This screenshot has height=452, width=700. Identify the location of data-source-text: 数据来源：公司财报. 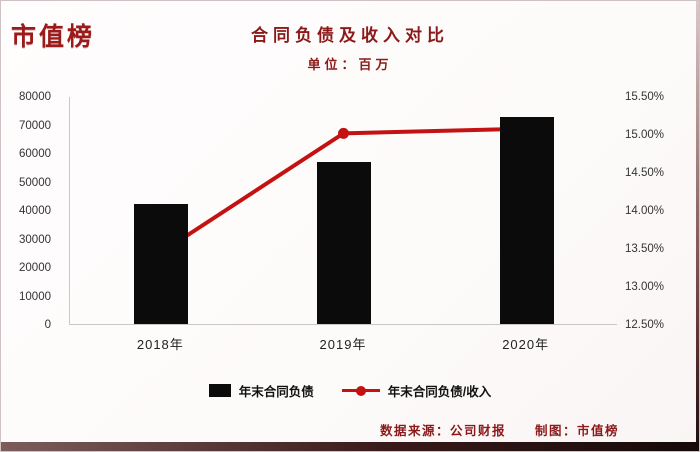
(442, 431).